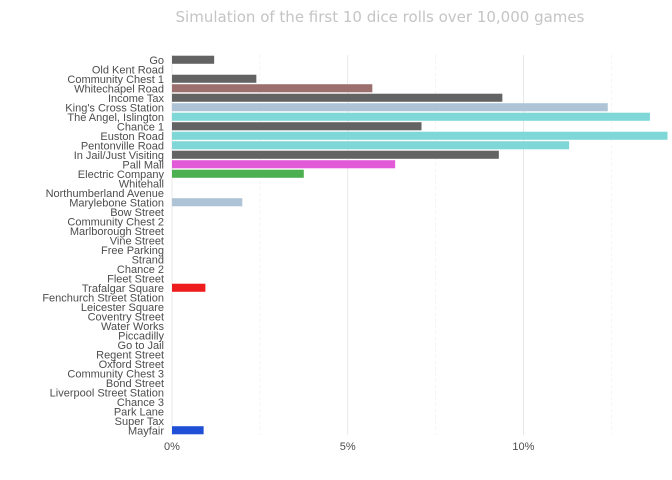  I want to click on category-label-13: Whitehall, so click(141, 184).